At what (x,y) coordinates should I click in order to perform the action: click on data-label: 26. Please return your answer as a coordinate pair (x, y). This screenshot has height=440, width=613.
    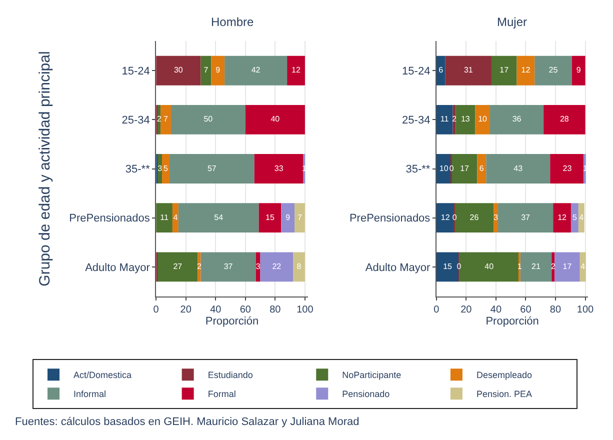
    Looking at the image, I should click on (475, 217).